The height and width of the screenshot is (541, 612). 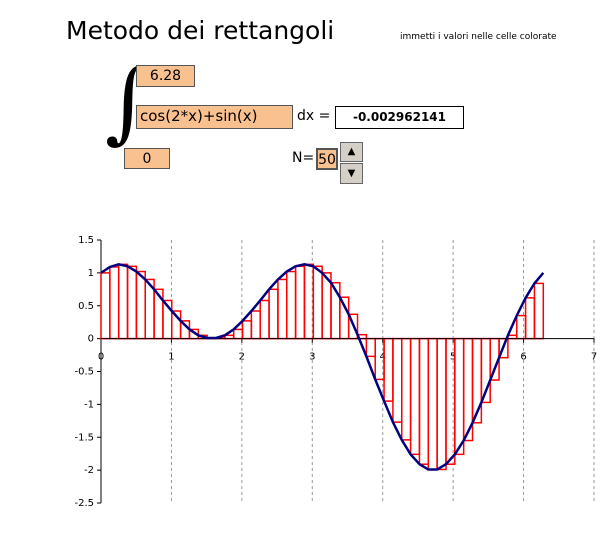 What do you see at coordinates (84, 372) in the screenshot?
I see `y-tick-label: -0.5` at bounding box center [84, 372].